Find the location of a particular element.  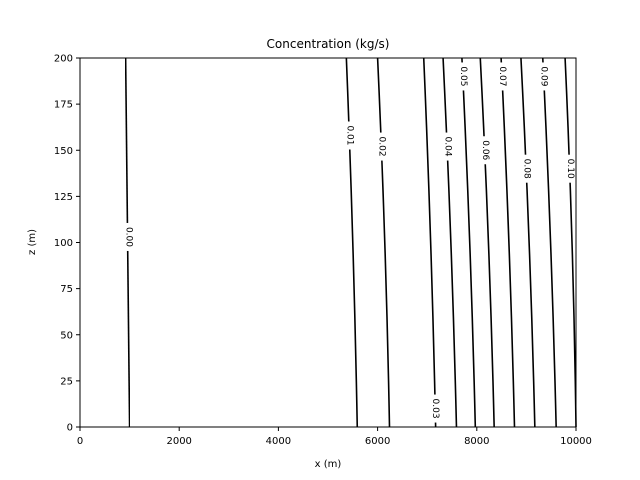

y-tick-label: 0 is located at coordinates (70, 428).